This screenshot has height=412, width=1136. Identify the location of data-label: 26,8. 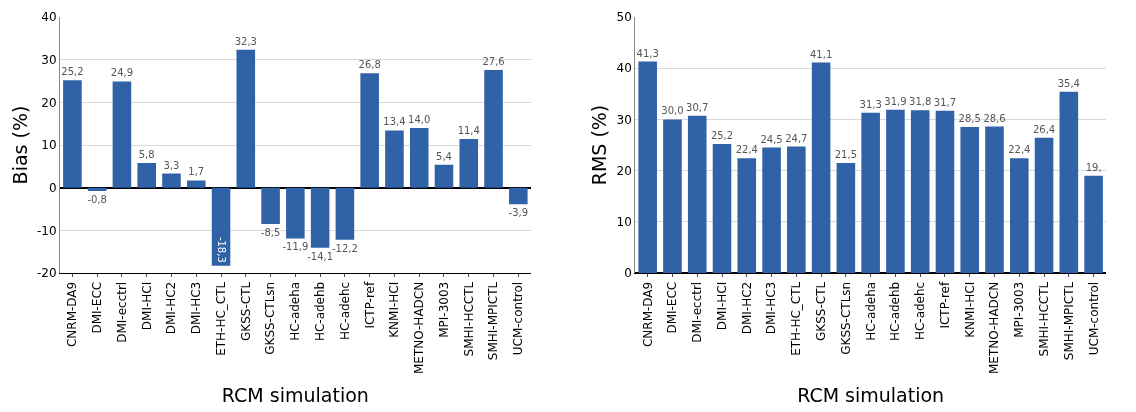
(369, 65).